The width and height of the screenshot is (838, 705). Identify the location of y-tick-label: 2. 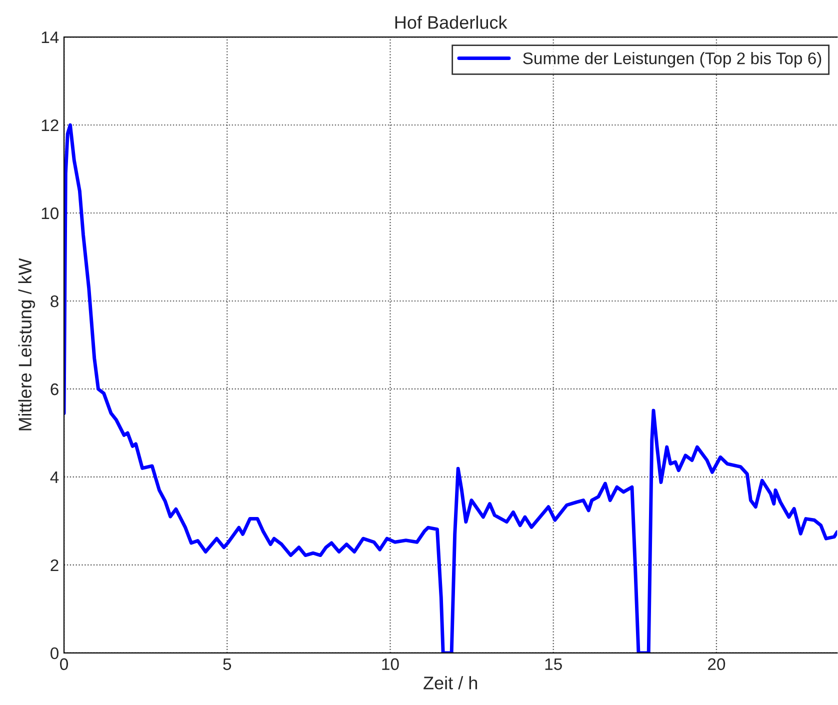
(54, 565).